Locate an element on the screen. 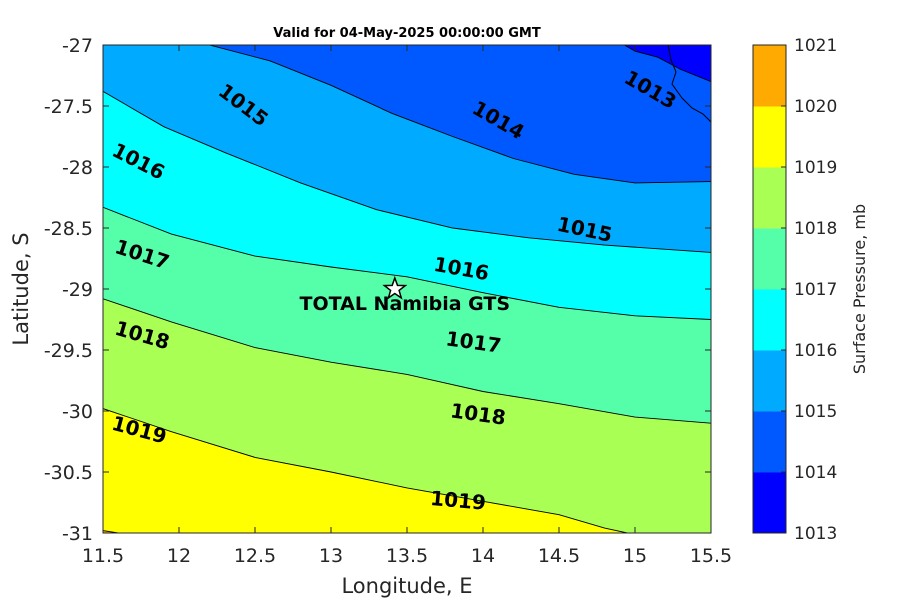 This screenshot has width=900, height=600. colorbar-tick-label: 1019 is located at coordinates (815, 168).